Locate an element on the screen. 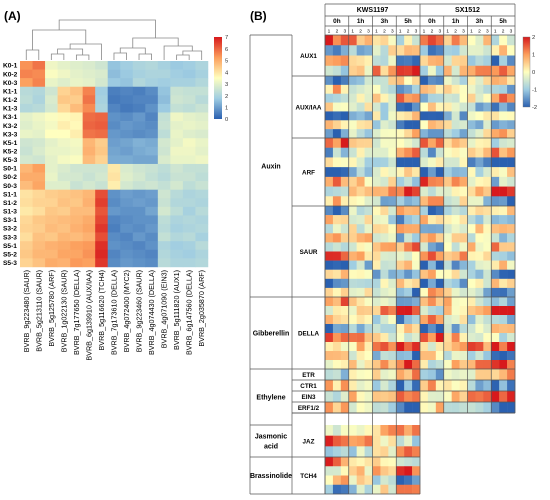 The height and width of the screenshot is (500, 550). gene-family-label: SAUR is located at coordinates (309, 252).